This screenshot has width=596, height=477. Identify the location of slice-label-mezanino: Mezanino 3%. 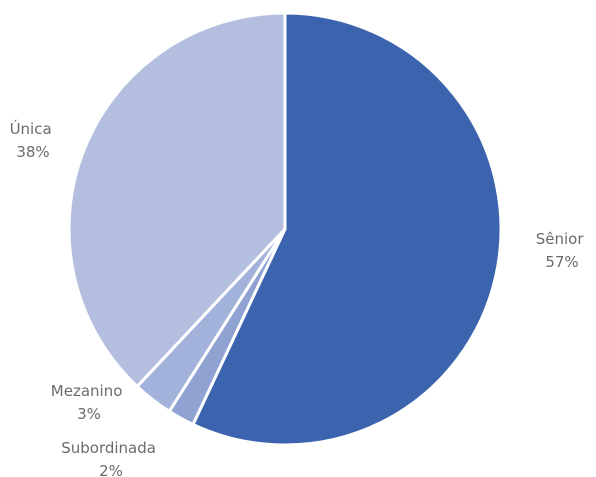
(89, 402).